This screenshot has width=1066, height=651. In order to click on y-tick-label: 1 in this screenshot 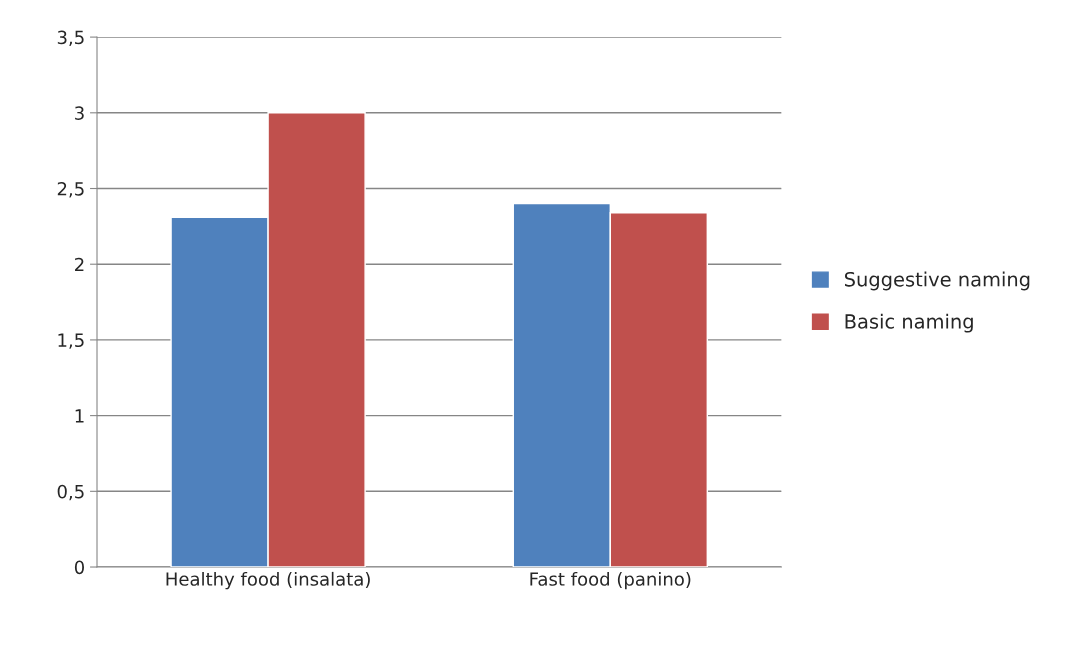, I will do `click(79, 416)`.